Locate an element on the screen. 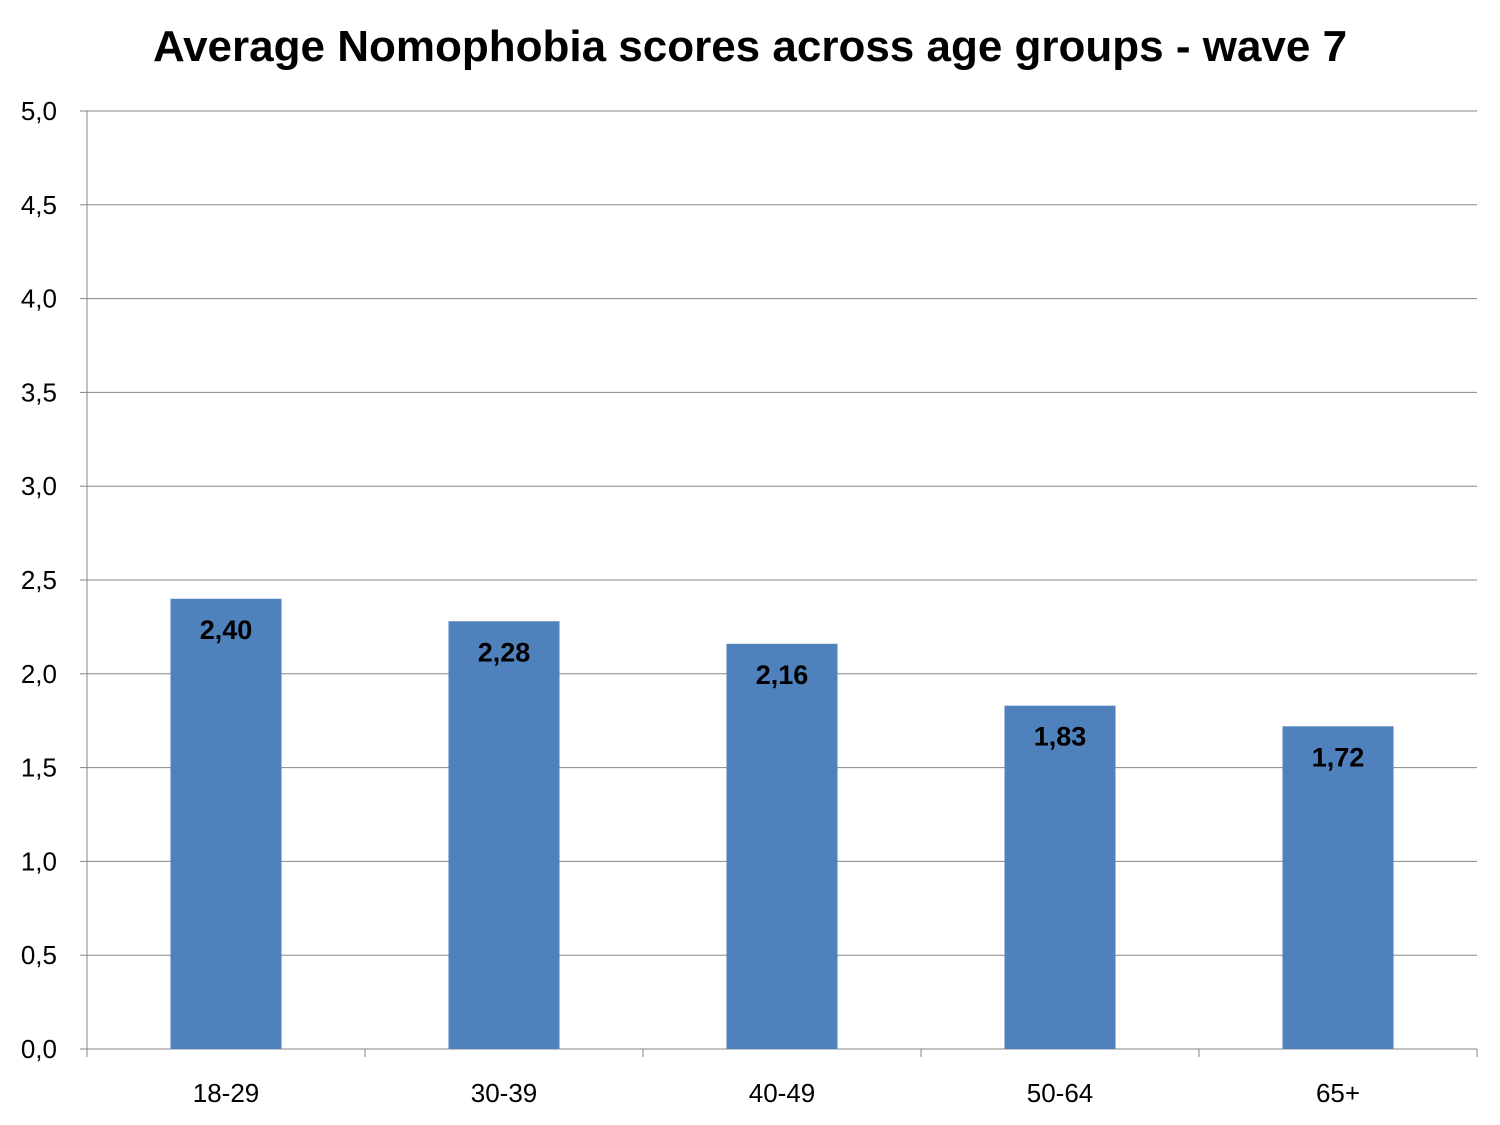 This screenshot has height=1125, width=1500. x-tick-label-18-29: 18-29 is located at coordinates (226, 1093).